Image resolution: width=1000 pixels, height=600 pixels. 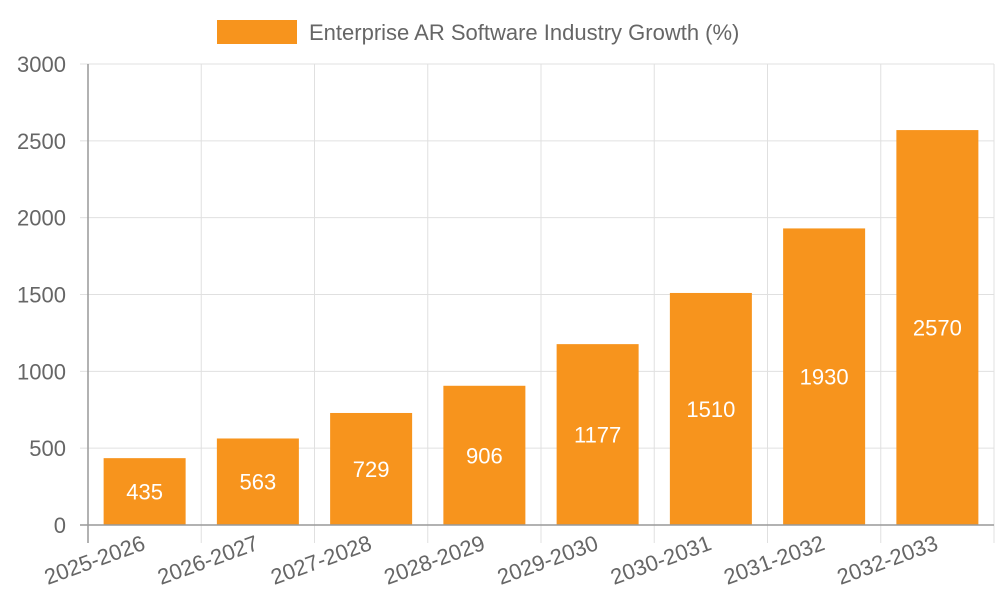 What do you see at coordinates (94, 559) in the screenshot?
I see `x-tick-label: 2025-2026` at bounding box center [94, 559].